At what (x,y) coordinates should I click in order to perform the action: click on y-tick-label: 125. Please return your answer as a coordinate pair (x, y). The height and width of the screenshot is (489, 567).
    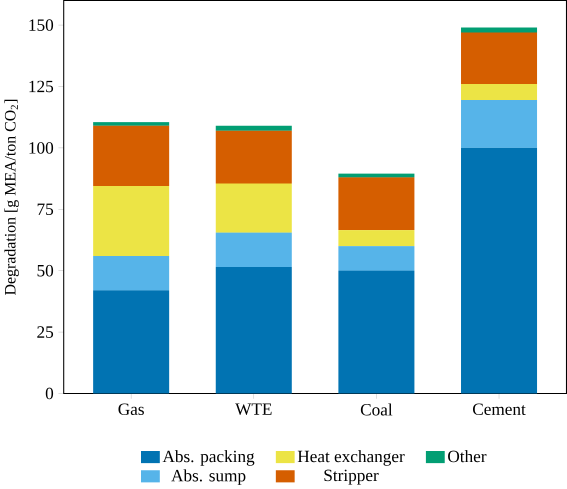
    Looking at the image, I should click on (41, 86).